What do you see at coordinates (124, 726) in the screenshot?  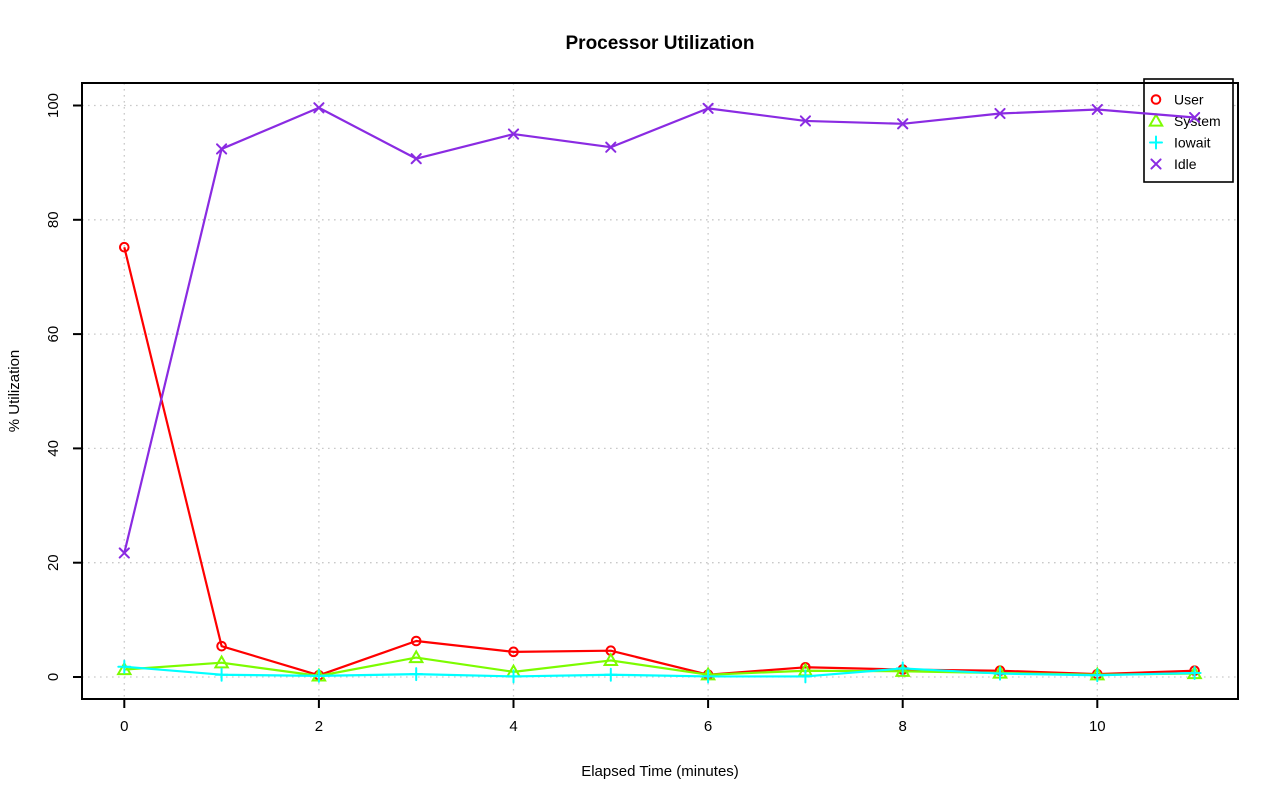 I see `x-tick-label: 0` at bounding box center [124, 726].